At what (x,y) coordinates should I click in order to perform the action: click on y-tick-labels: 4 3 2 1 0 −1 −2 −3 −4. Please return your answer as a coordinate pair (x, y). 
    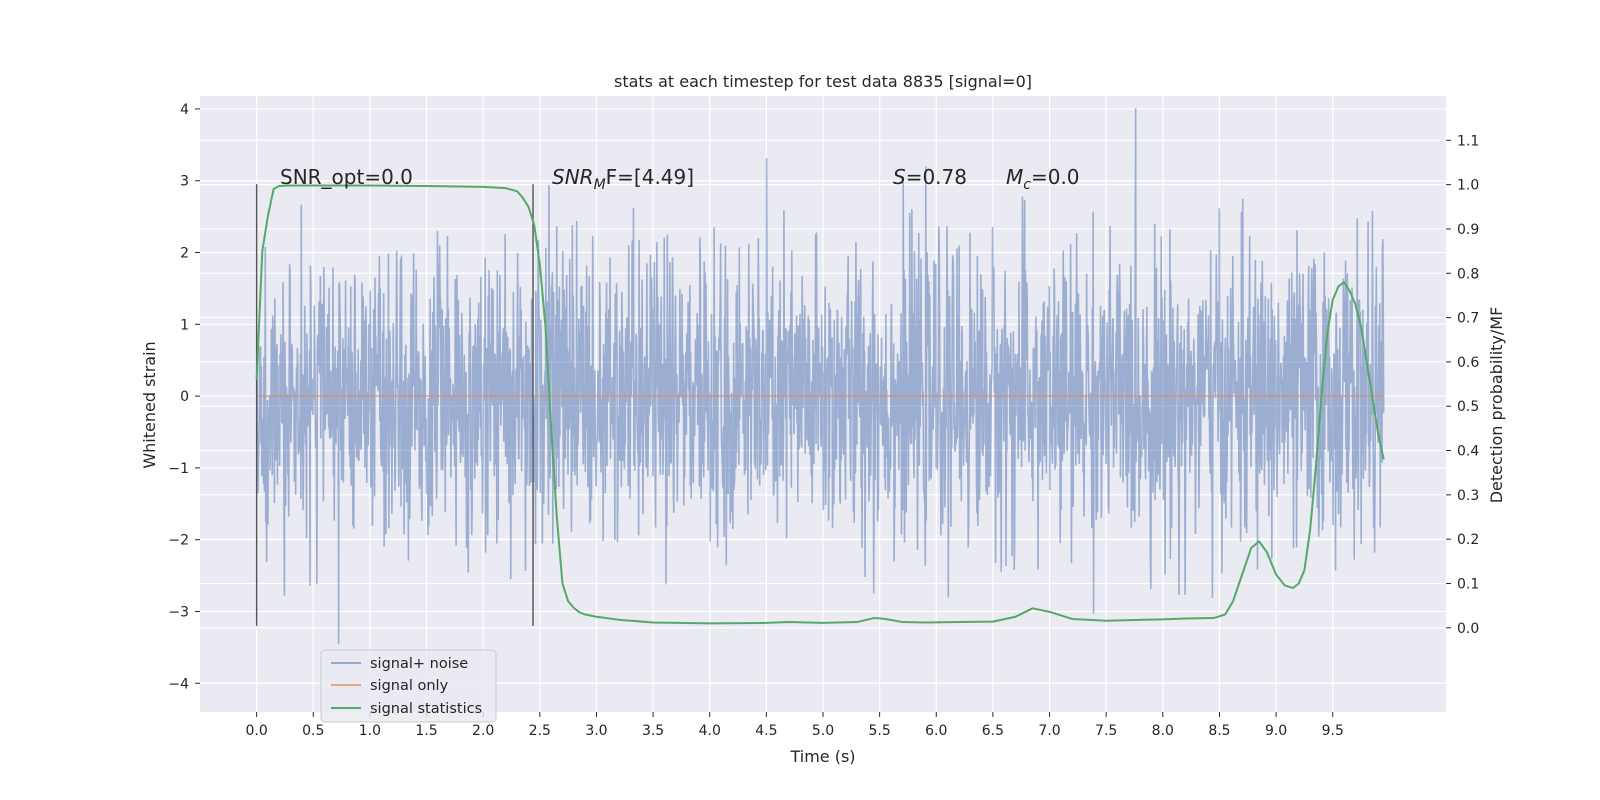
    Looking at the image, I should click on (184, 397).